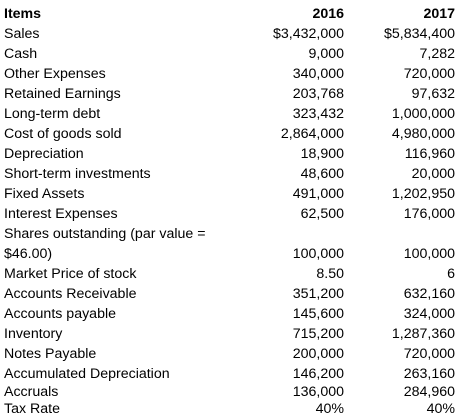 The width and height of the screenshot is (474, 420). What do you see at coordinates (237, 392) in the screenshot?
I see `table-row: Accruals 136,000 284,960` at bounding box center [237, 392].